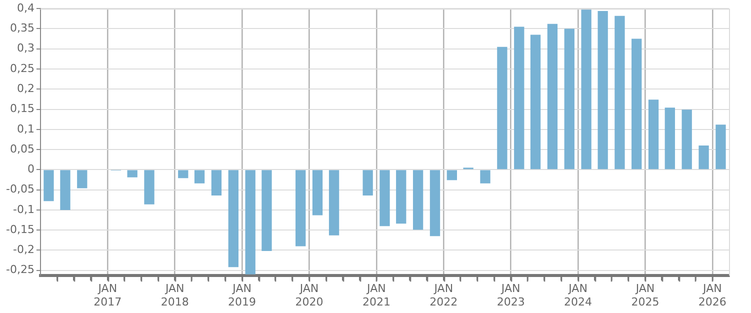 The width and height of the screenshot is (751, 313). What do you see at coordinates (712, 295) in the screenshot?
I see `x-tick-label: JAN 2026` at bounding box center [712, 295].